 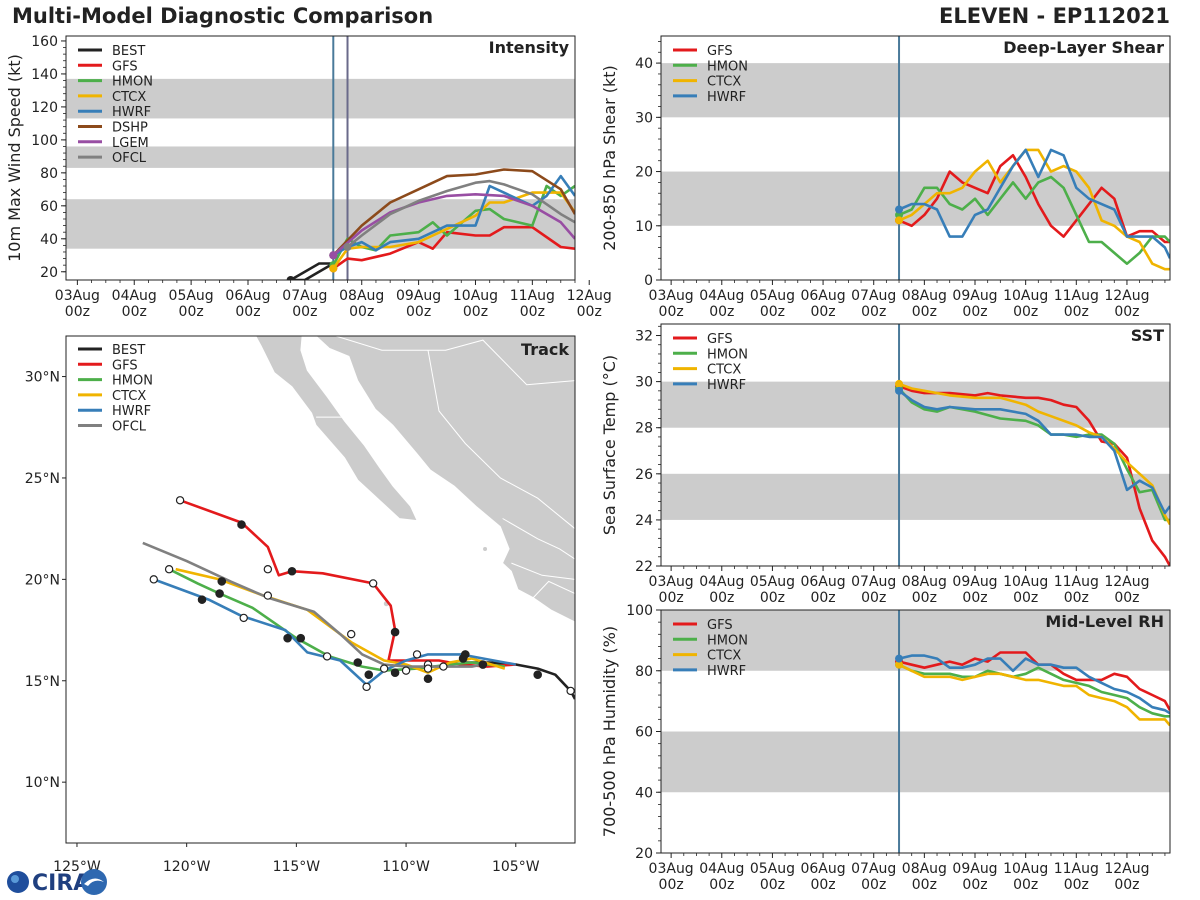 I want to click on x-tick-label: 11Aug, so click(x=1076, y=582).